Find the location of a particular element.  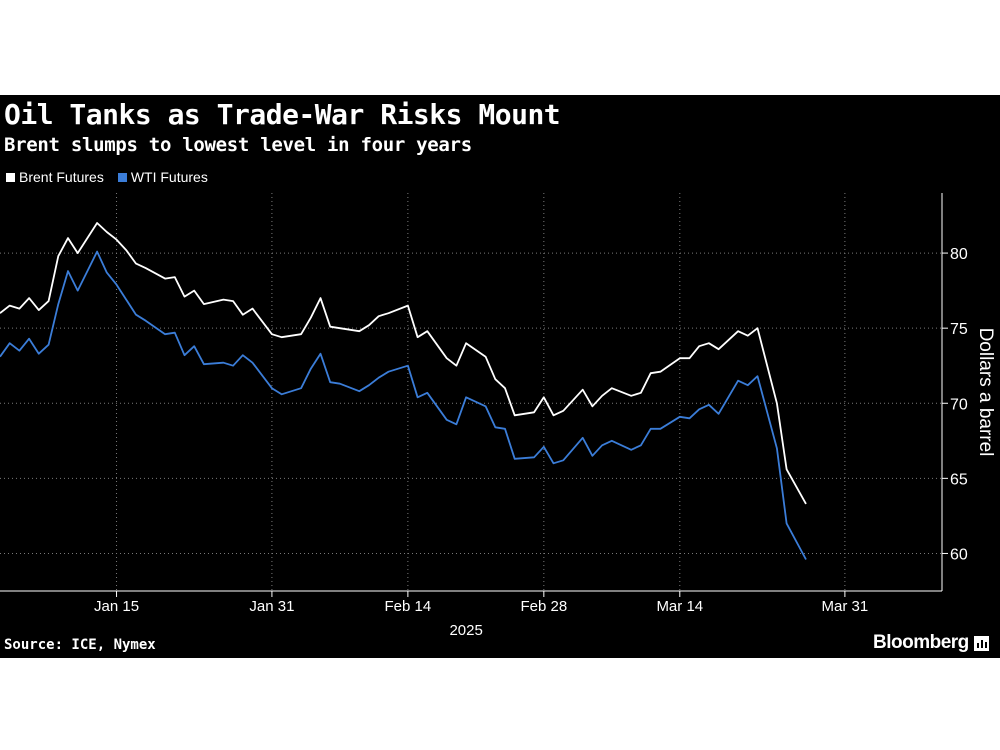

legend-item-wti: WTI Futures is located at coordinates (162, 177).